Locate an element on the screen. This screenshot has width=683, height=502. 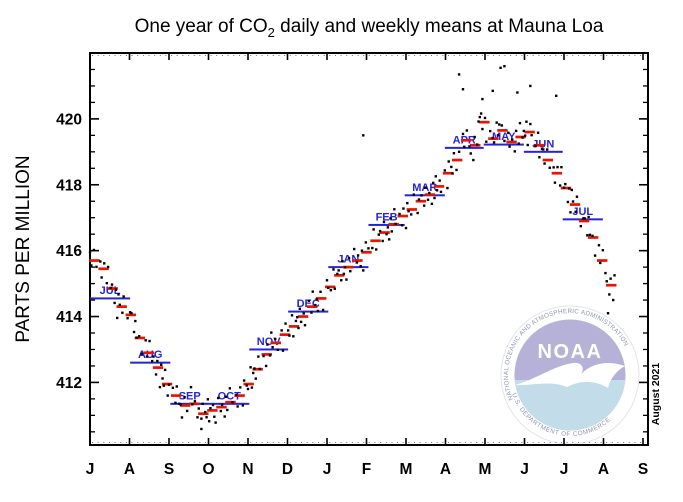
noaa-gull-icon is located at coordinates (570, 375).